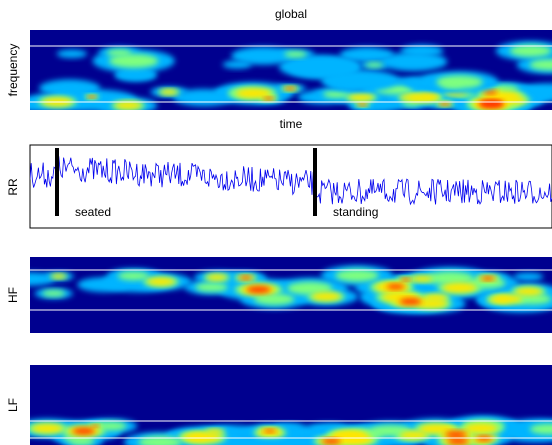 Image resolution: width=552 pixels, height=445 pixels. Describe the element at coordinates (13, 295) in the screenshot. I see `y-axis-label: HF` at that location.